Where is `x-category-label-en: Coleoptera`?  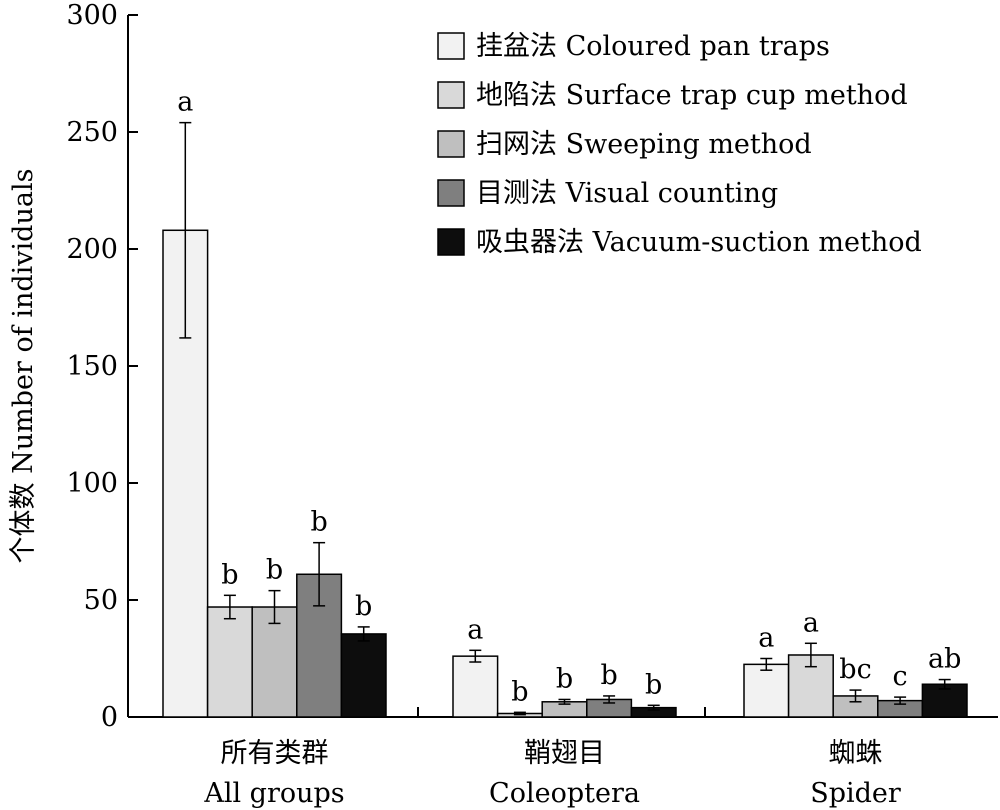
x-category-label-en: Coleoptera is located at coordinates (564, 793).